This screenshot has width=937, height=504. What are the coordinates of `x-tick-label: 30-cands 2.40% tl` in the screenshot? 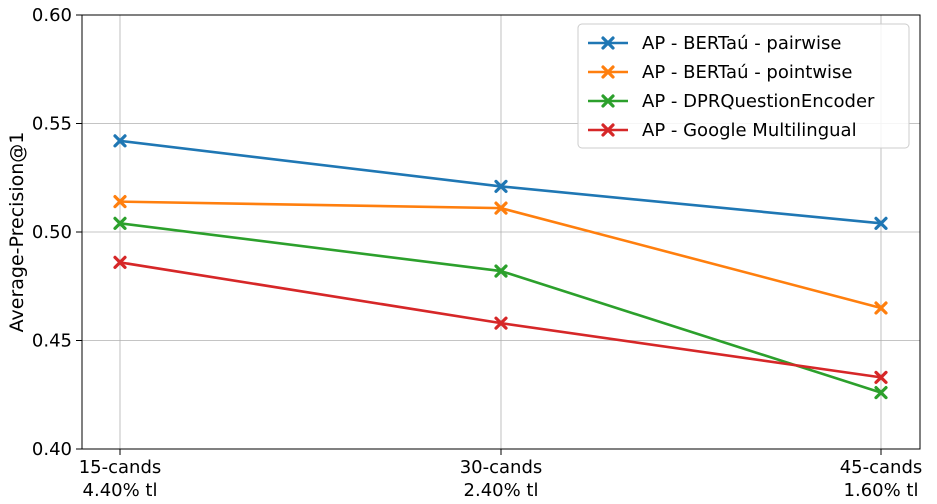 It's located at (501, 479).